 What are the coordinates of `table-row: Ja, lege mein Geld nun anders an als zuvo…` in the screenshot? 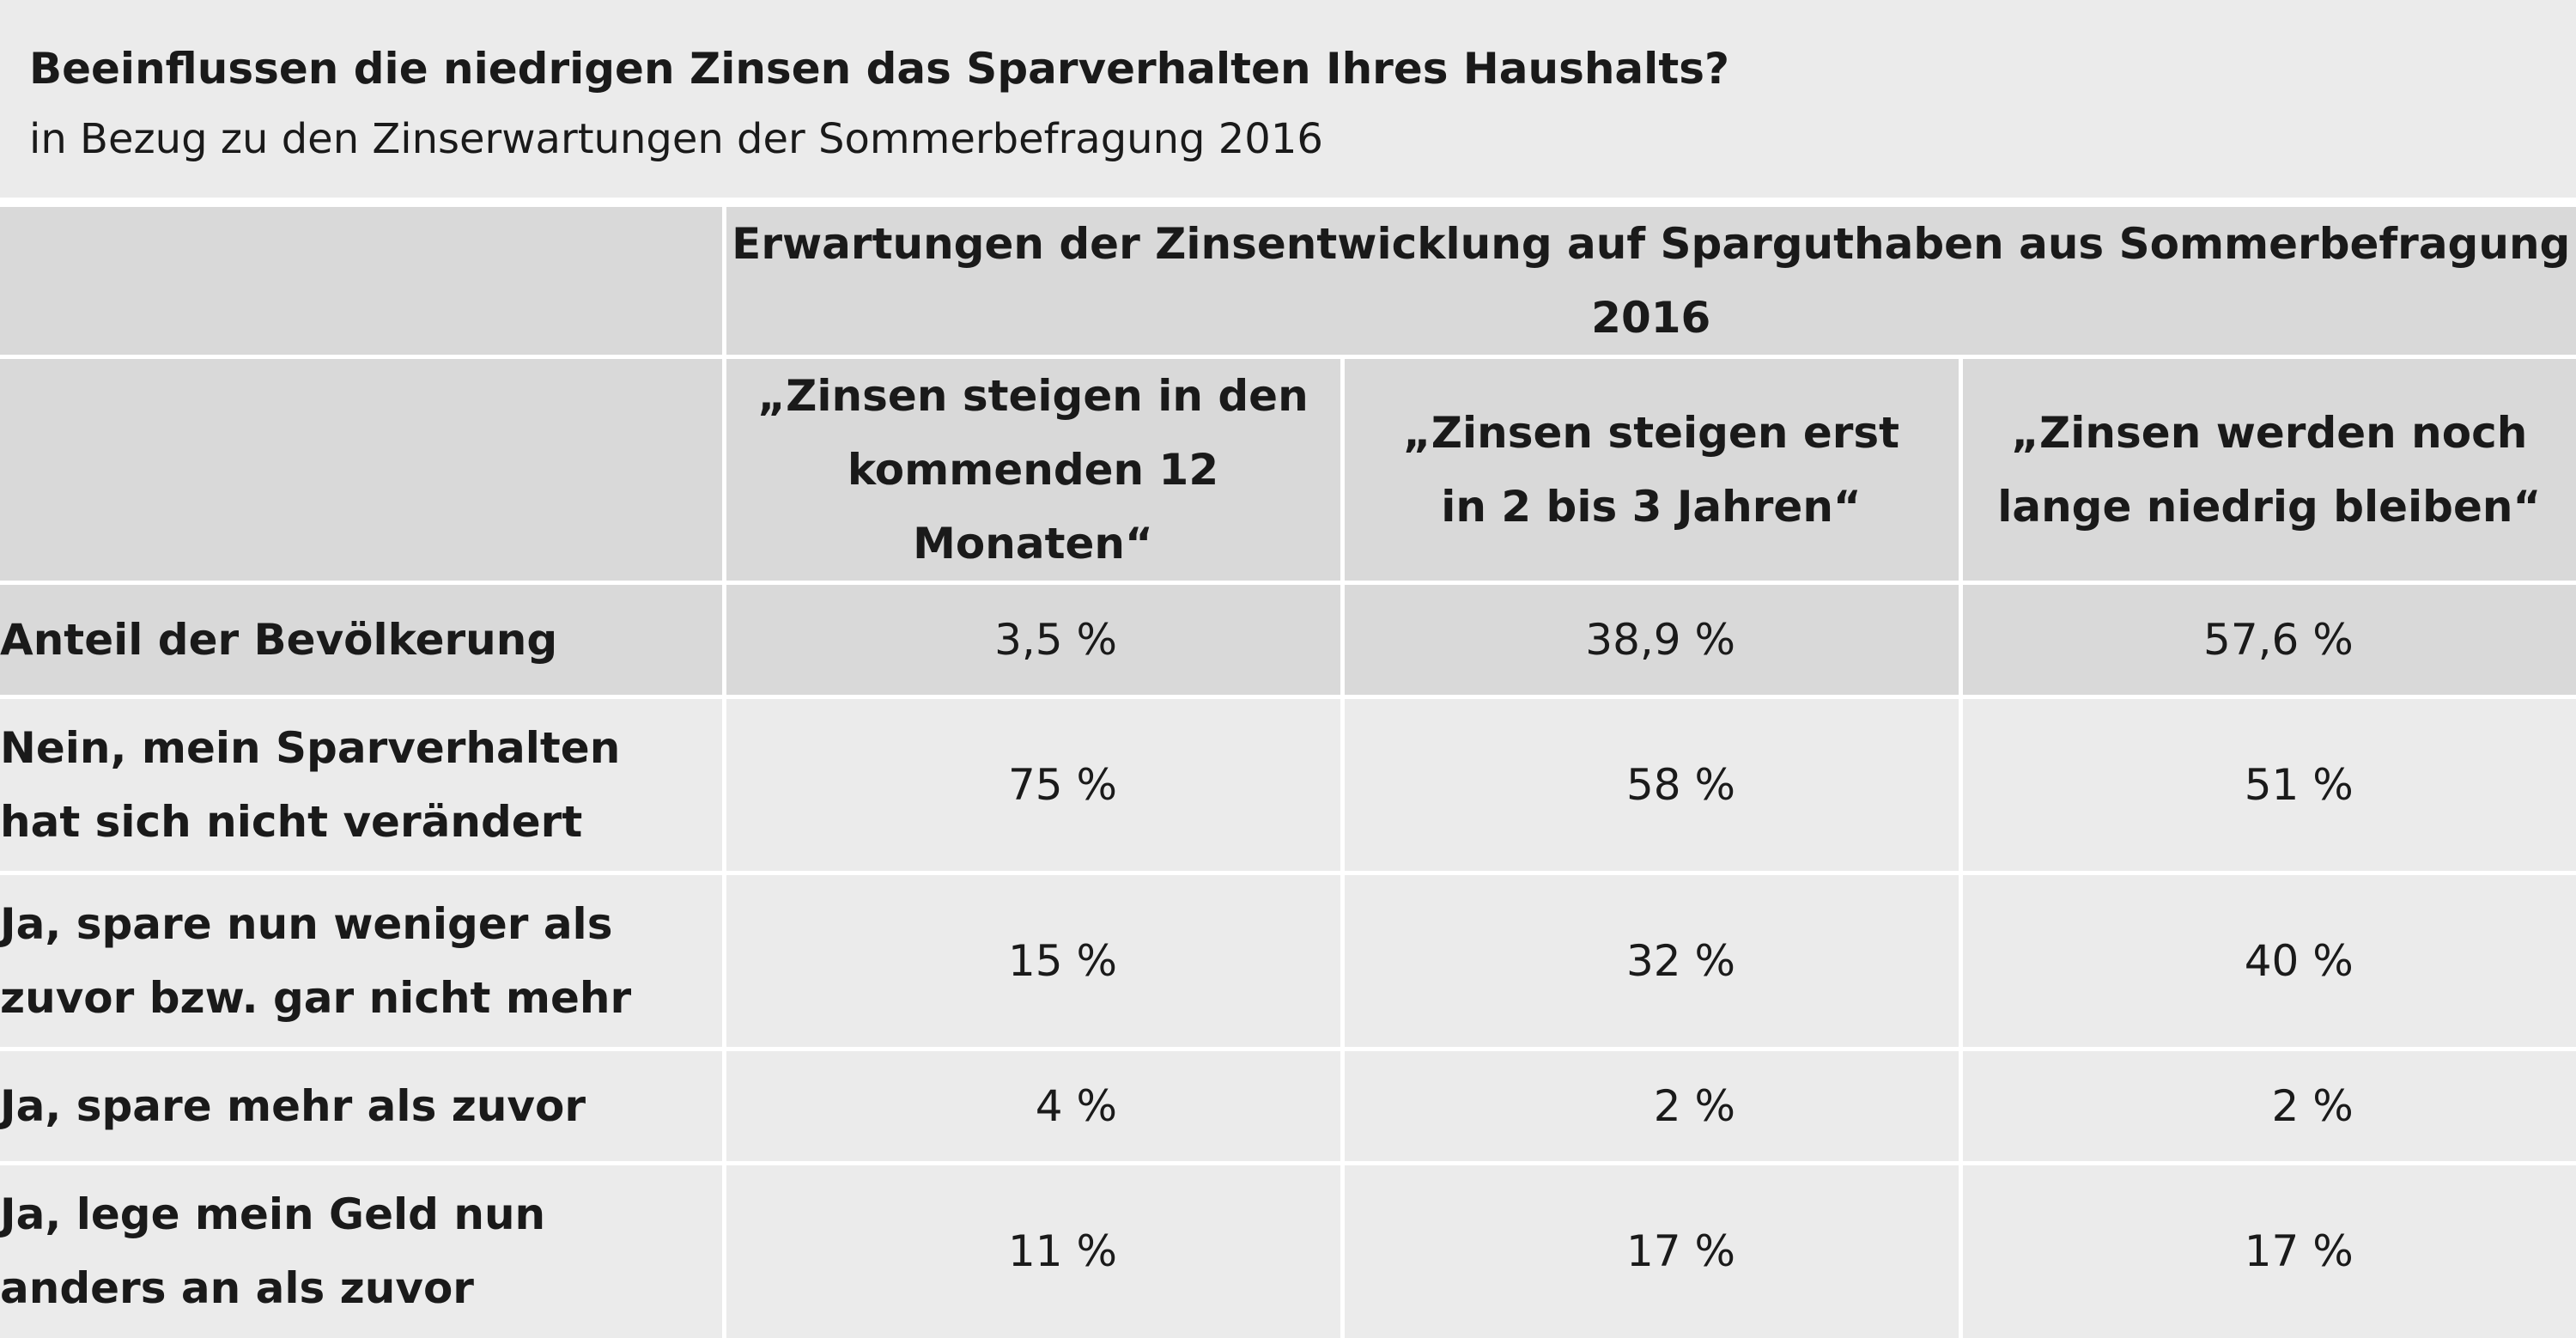 It's located at (1288, 1249).